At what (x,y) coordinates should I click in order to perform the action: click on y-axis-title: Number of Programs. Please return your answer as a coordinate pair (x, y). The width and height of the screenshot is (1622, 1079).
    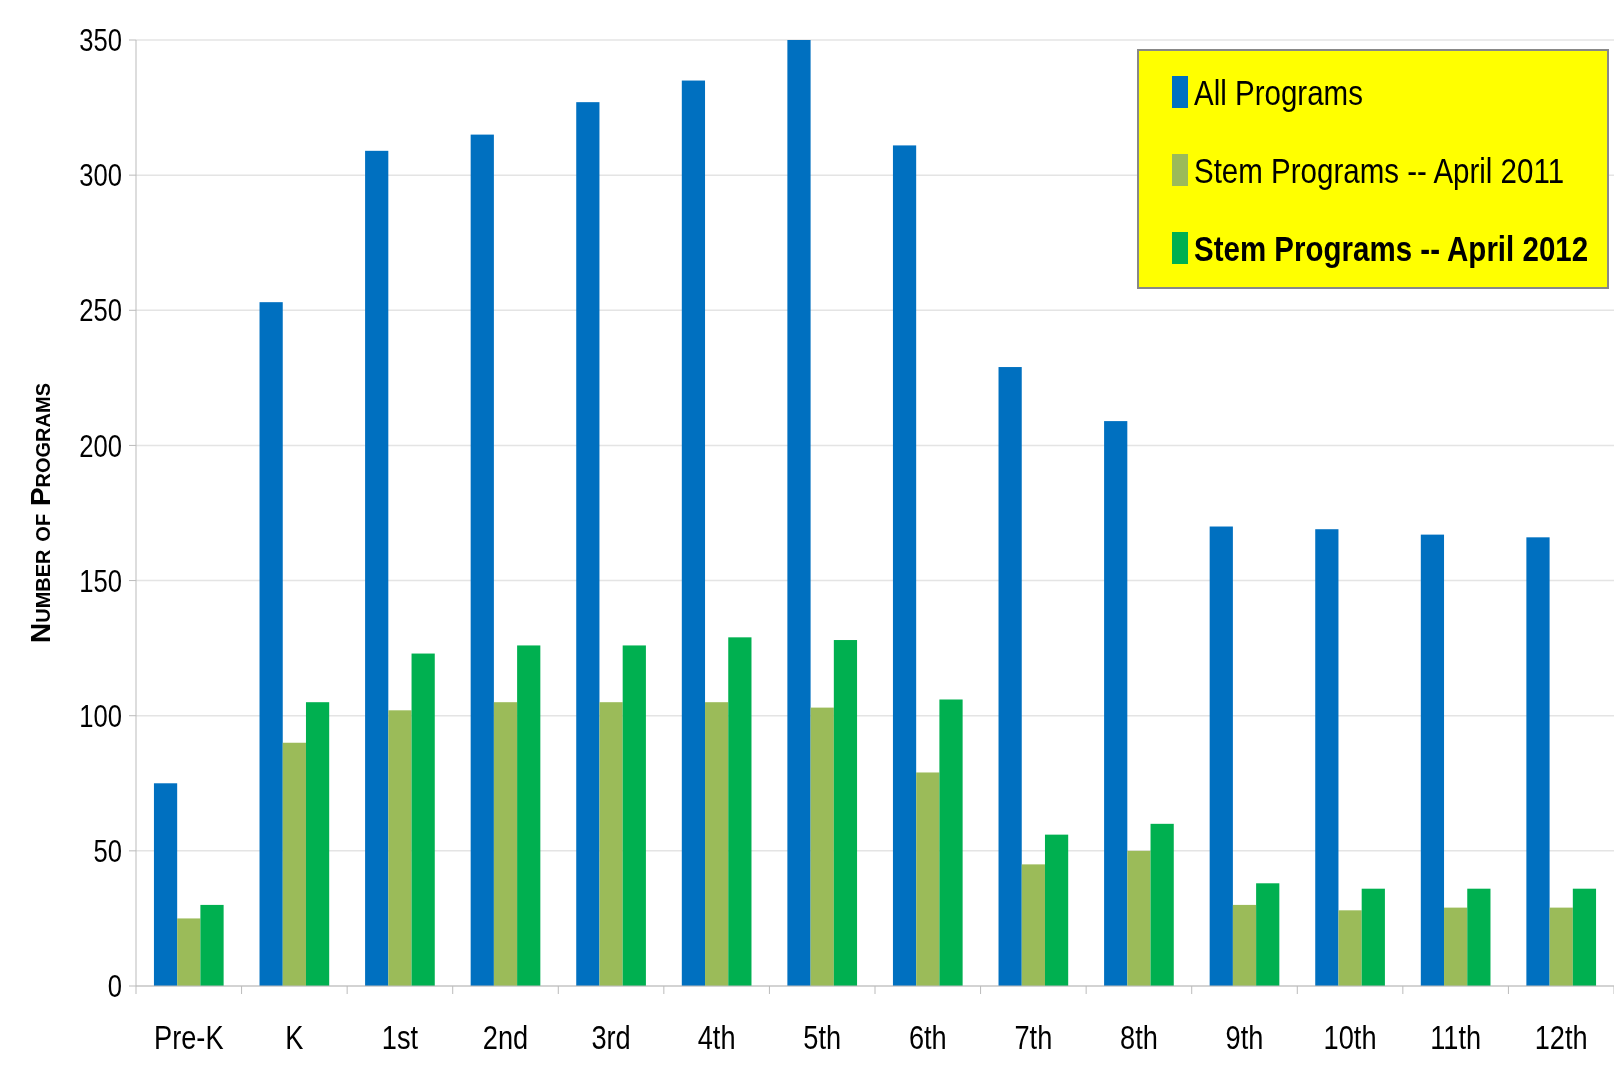
    Looking at the image, I should click on (40, 513).